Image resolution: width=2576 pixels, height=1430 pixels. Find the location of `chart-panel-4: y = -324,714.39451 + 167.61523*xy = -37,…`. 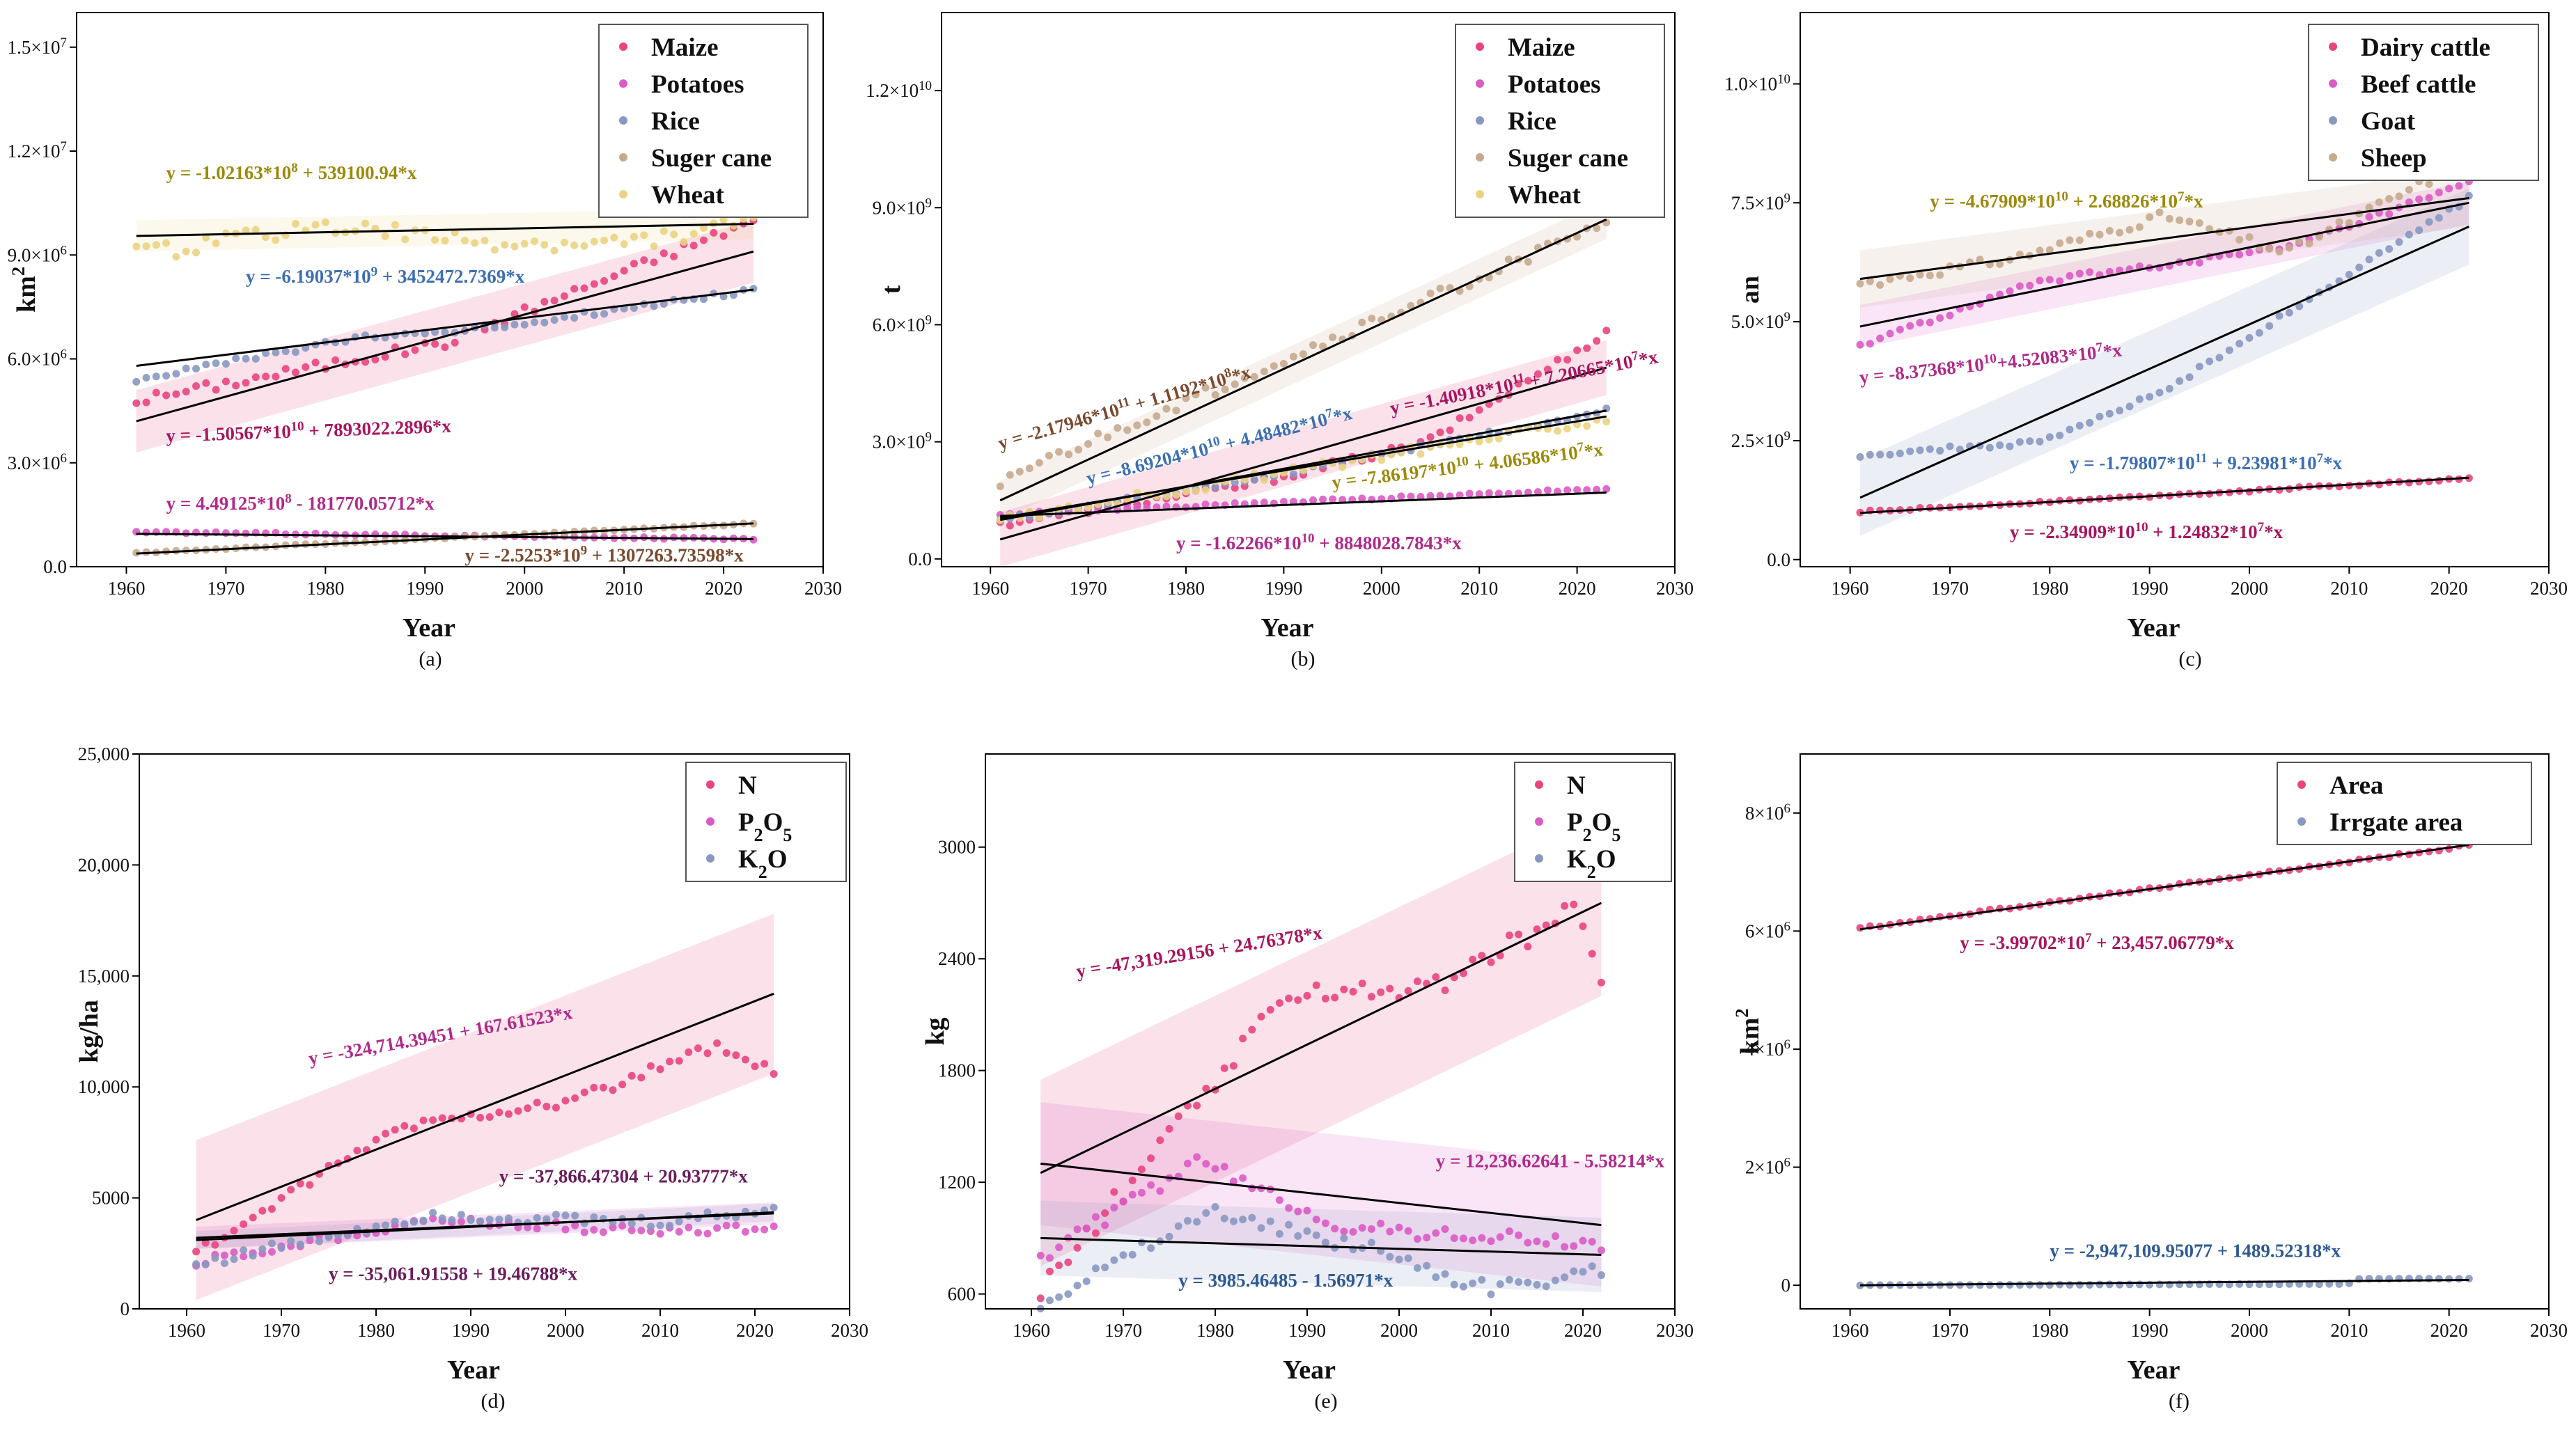

chart-panel-4: y = -324,714.39451 + 167.61523*xy = -37,… is located at coordinates (471, 1078).